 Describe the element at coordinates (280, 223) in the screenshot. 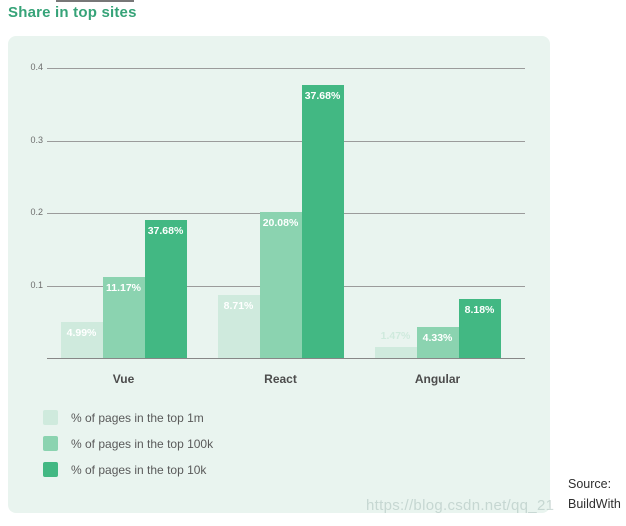

I see `bar-value-label: 20.08%` at that location.